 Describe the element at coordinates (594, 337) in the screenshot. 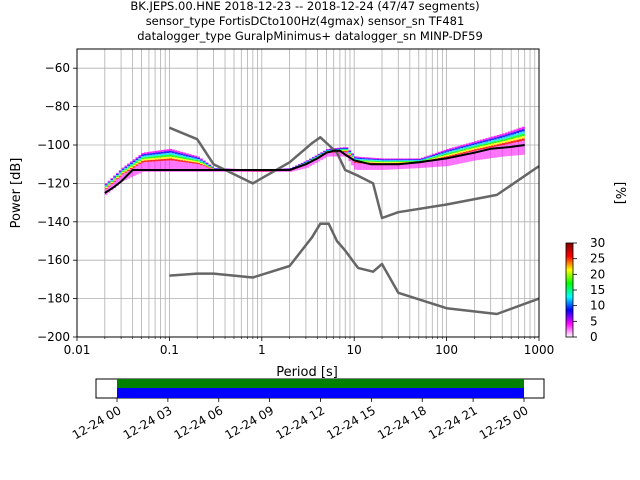

I see `colorbar-tick-label: 0` at that location.